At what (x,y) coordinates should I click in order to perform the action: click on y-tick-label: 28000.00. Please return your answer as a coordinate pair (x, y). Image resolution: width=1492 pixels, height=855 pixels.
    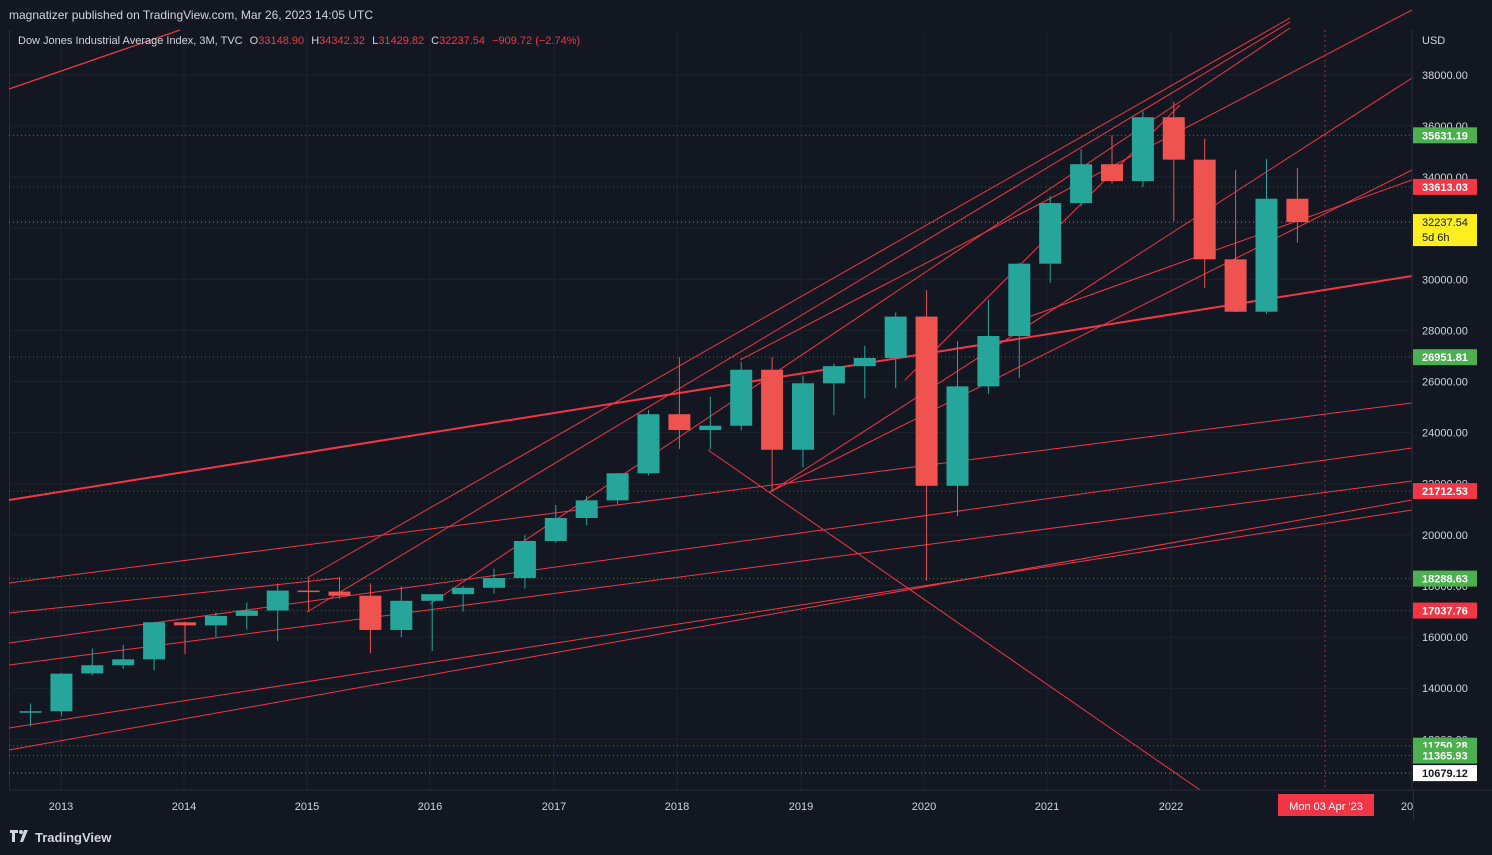
    Looking at the image, I should click on (1445, 331).